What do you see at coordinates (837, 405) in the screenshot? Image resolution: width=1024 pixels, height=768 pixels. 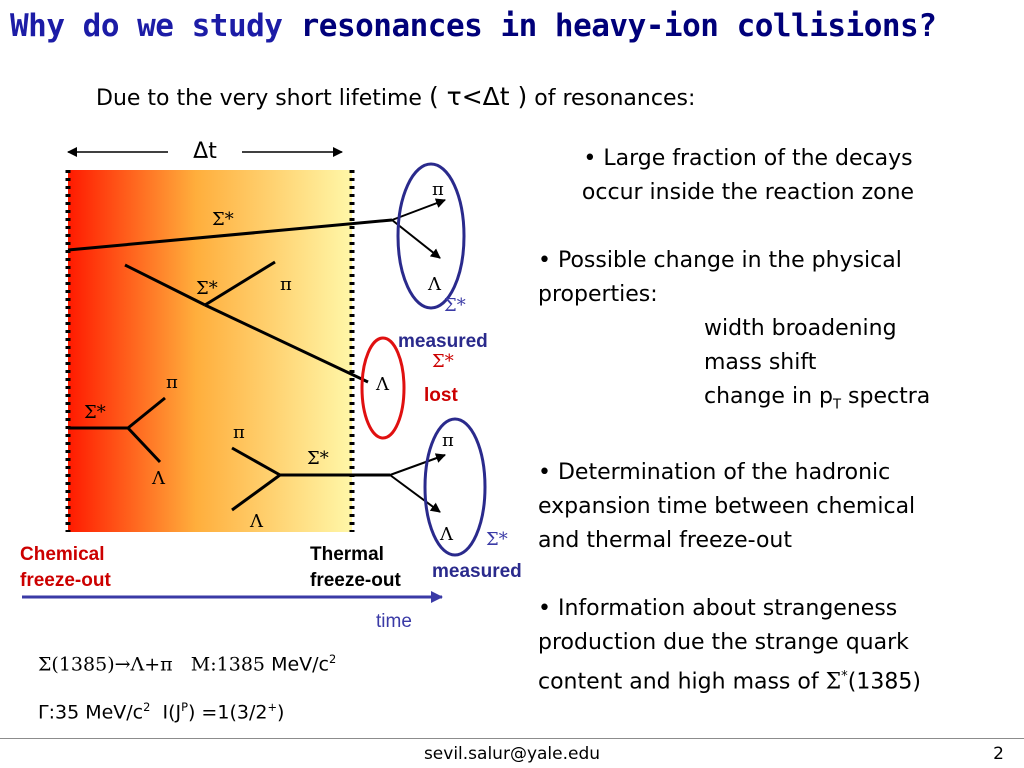 I see `pt-sub: T` at bounding box center [837, 405].